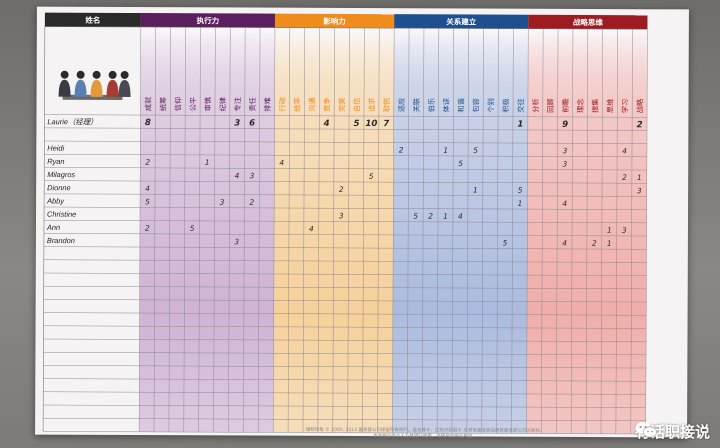  Describe the element at coordinates (222, 104) in the screenshot. I see `theme-label: 纪律` at that location.